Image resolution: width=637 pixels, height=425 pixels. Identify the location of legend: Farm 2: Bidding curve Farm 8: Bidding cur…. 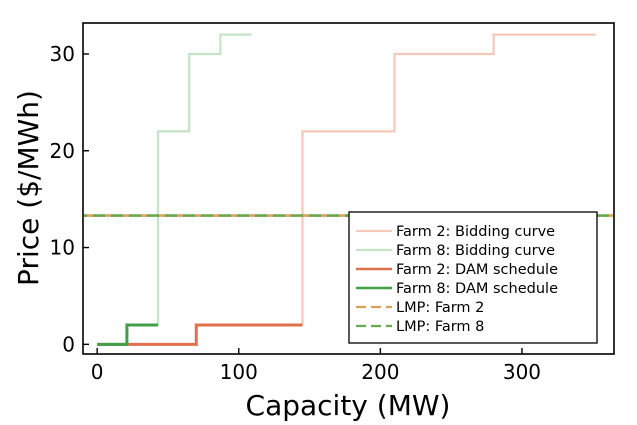
(473, 277).